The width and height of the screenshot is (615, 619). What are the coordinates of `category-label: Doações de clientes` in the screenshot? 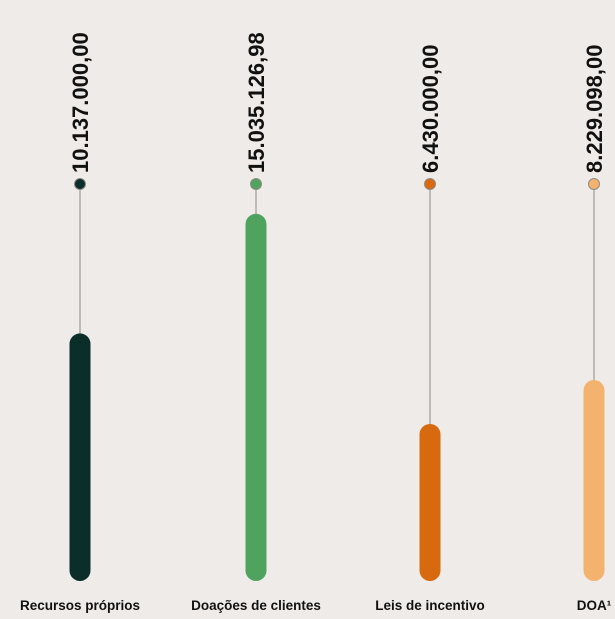 It's located at (256, 605).